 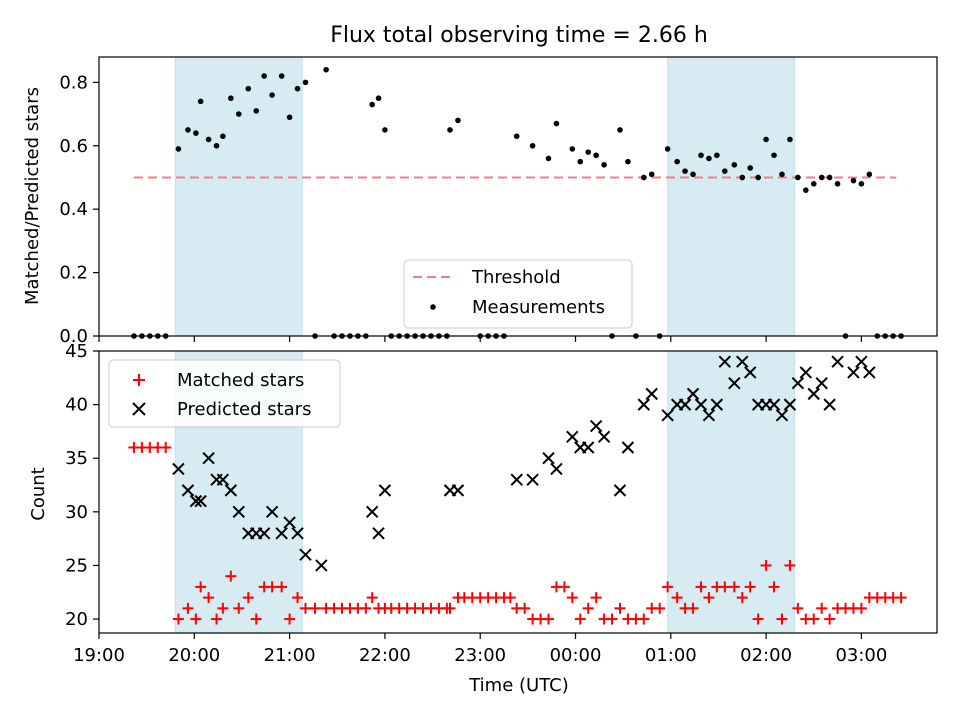 I want to click on y-tick-label: 40, so click(x=76, y=405).